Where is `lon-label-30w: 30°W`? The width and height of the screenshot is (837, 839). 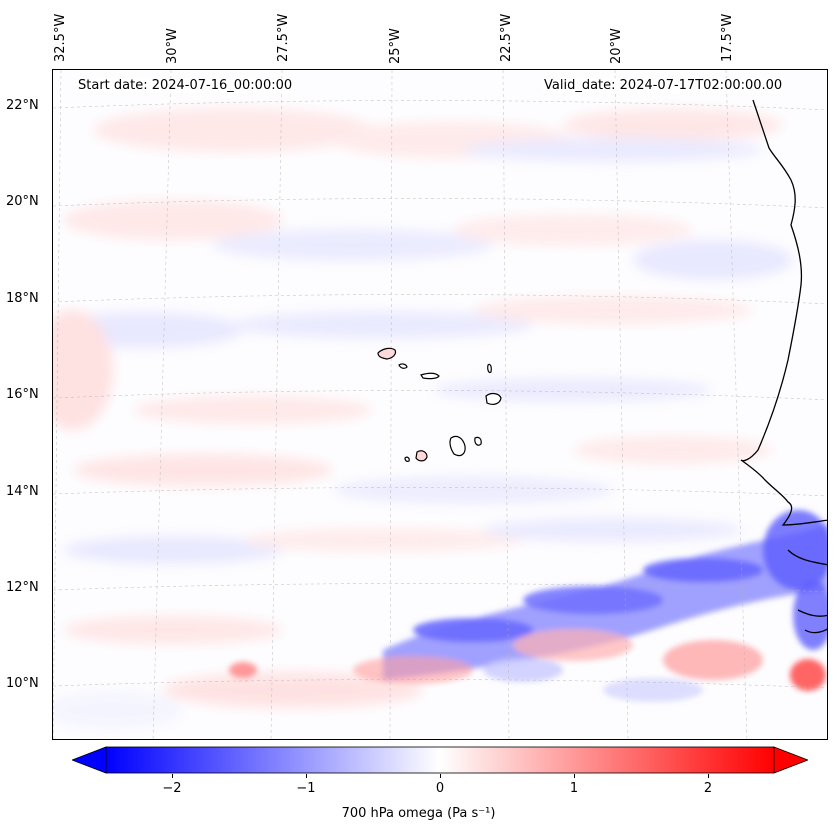 lon-label-30w: 30°W is located at coordinates (172, 46).